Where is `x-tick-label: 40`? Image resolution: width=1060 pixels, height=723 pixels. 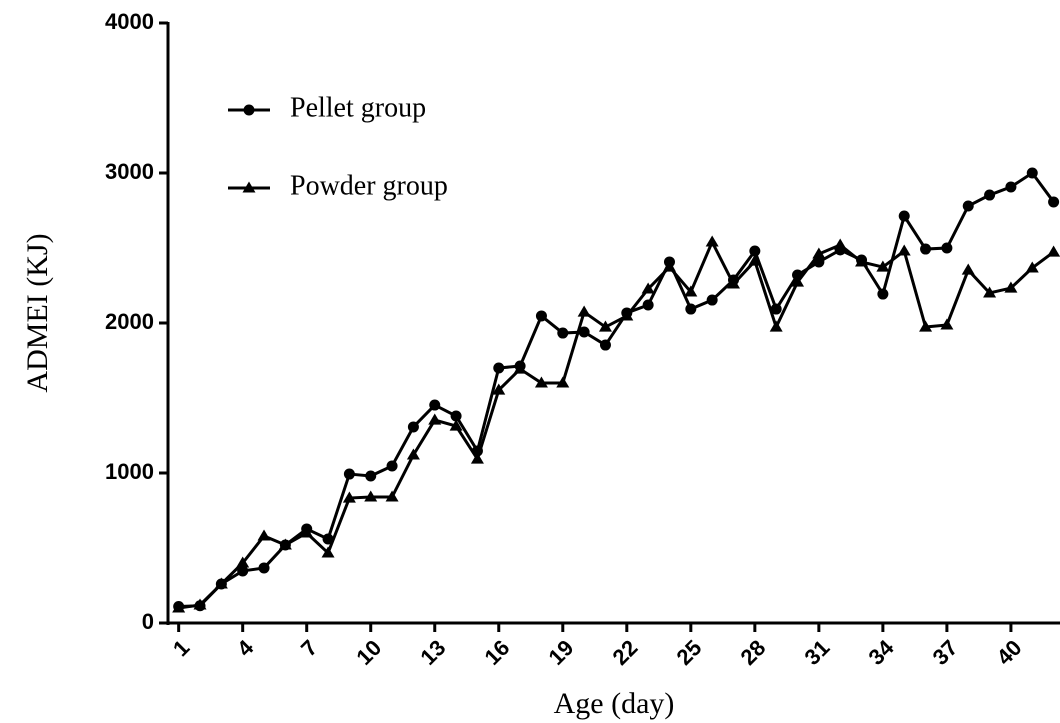 x-tick-label: 40 is located at coordinates (1009, 652).